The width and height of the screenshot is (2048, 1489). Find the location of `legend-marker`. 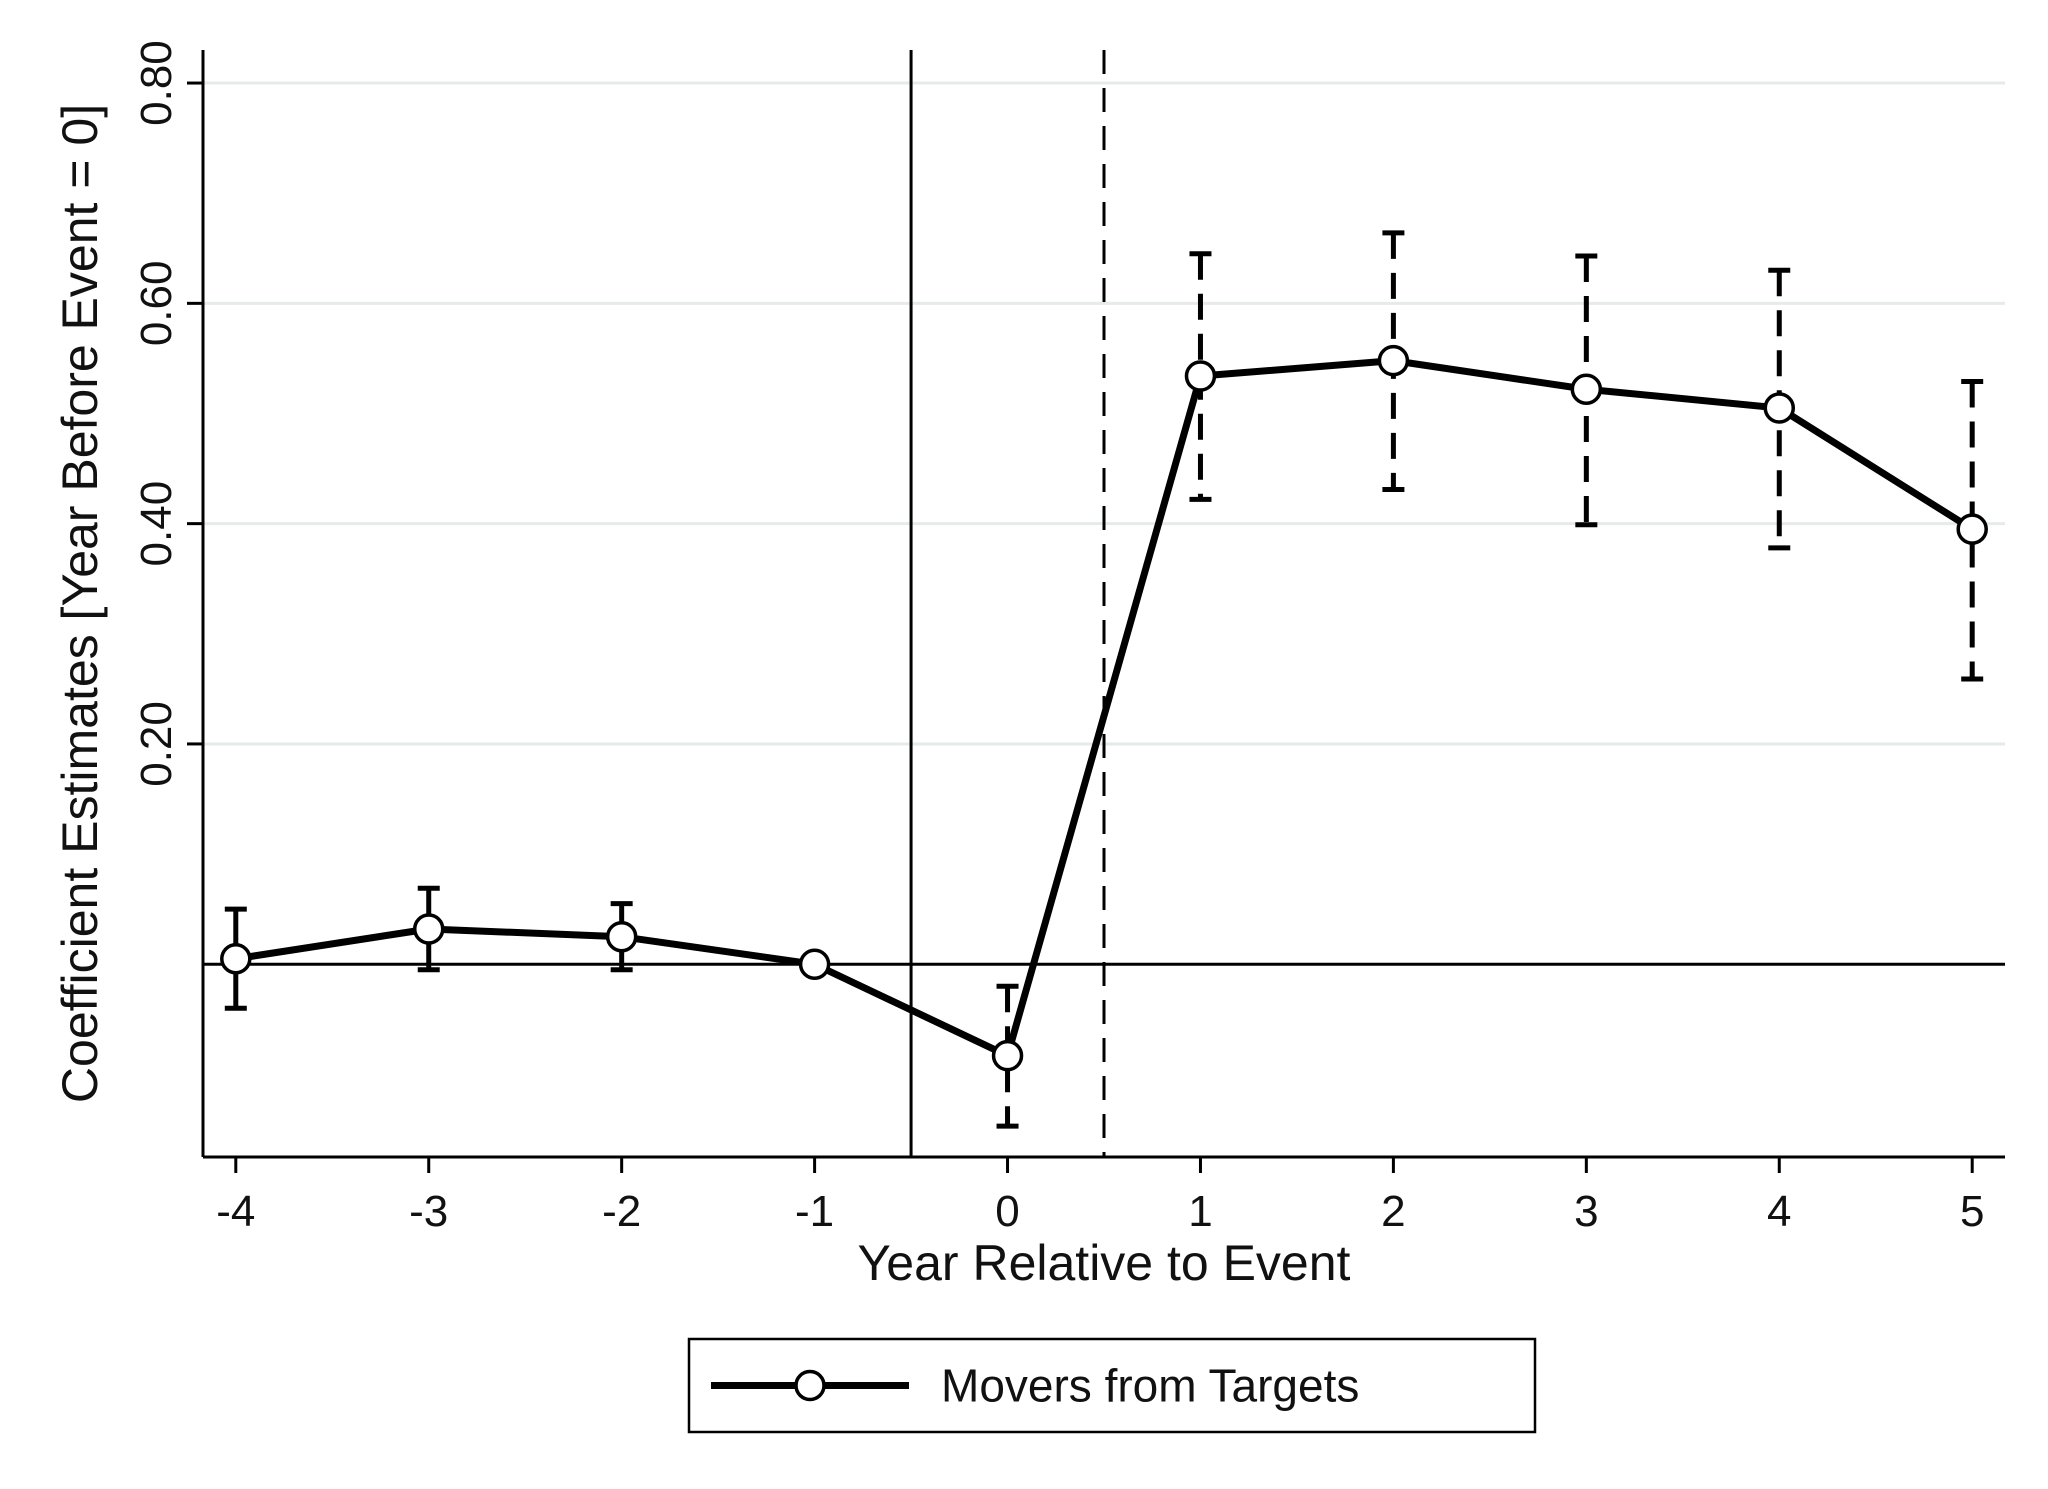

legend-marker is located at coordinates (810, 1385).